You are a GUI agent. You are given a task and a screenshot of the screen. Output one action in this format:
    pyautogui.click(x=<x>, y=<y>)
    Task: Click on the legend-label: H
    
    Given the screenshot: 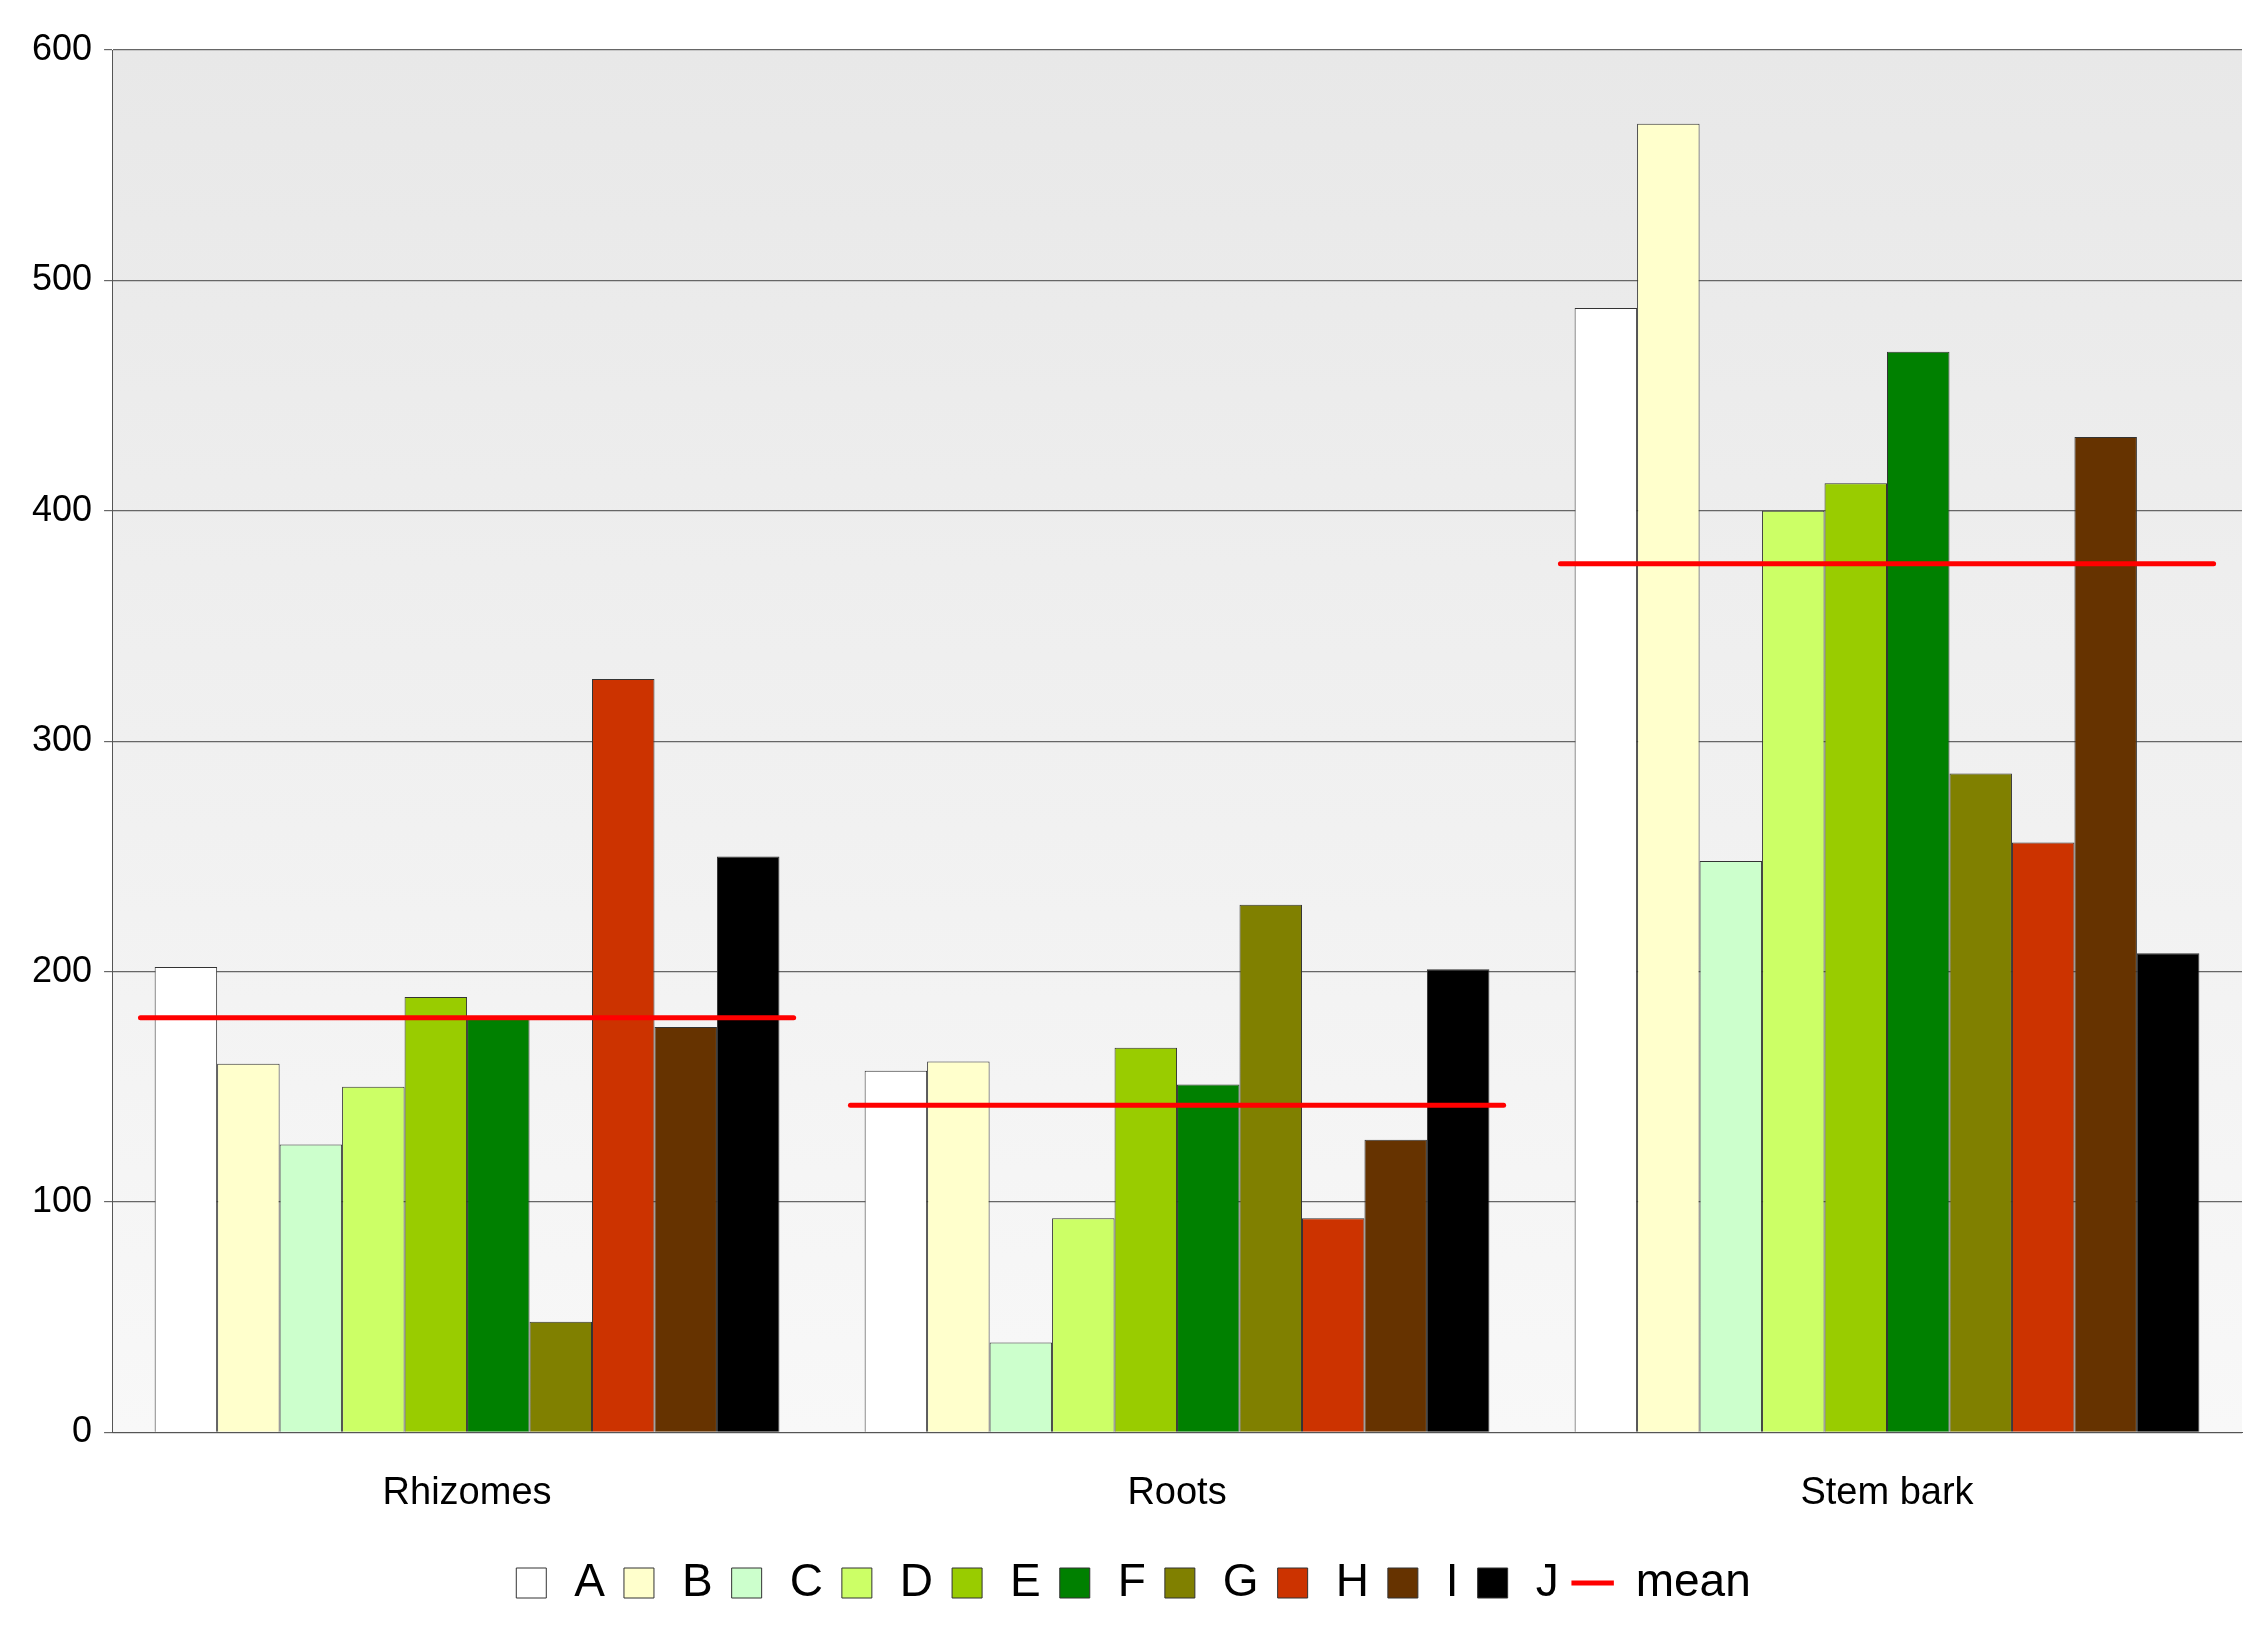 What is the action you would take?
    pyautogui.click(x=1352, y=1579)
    